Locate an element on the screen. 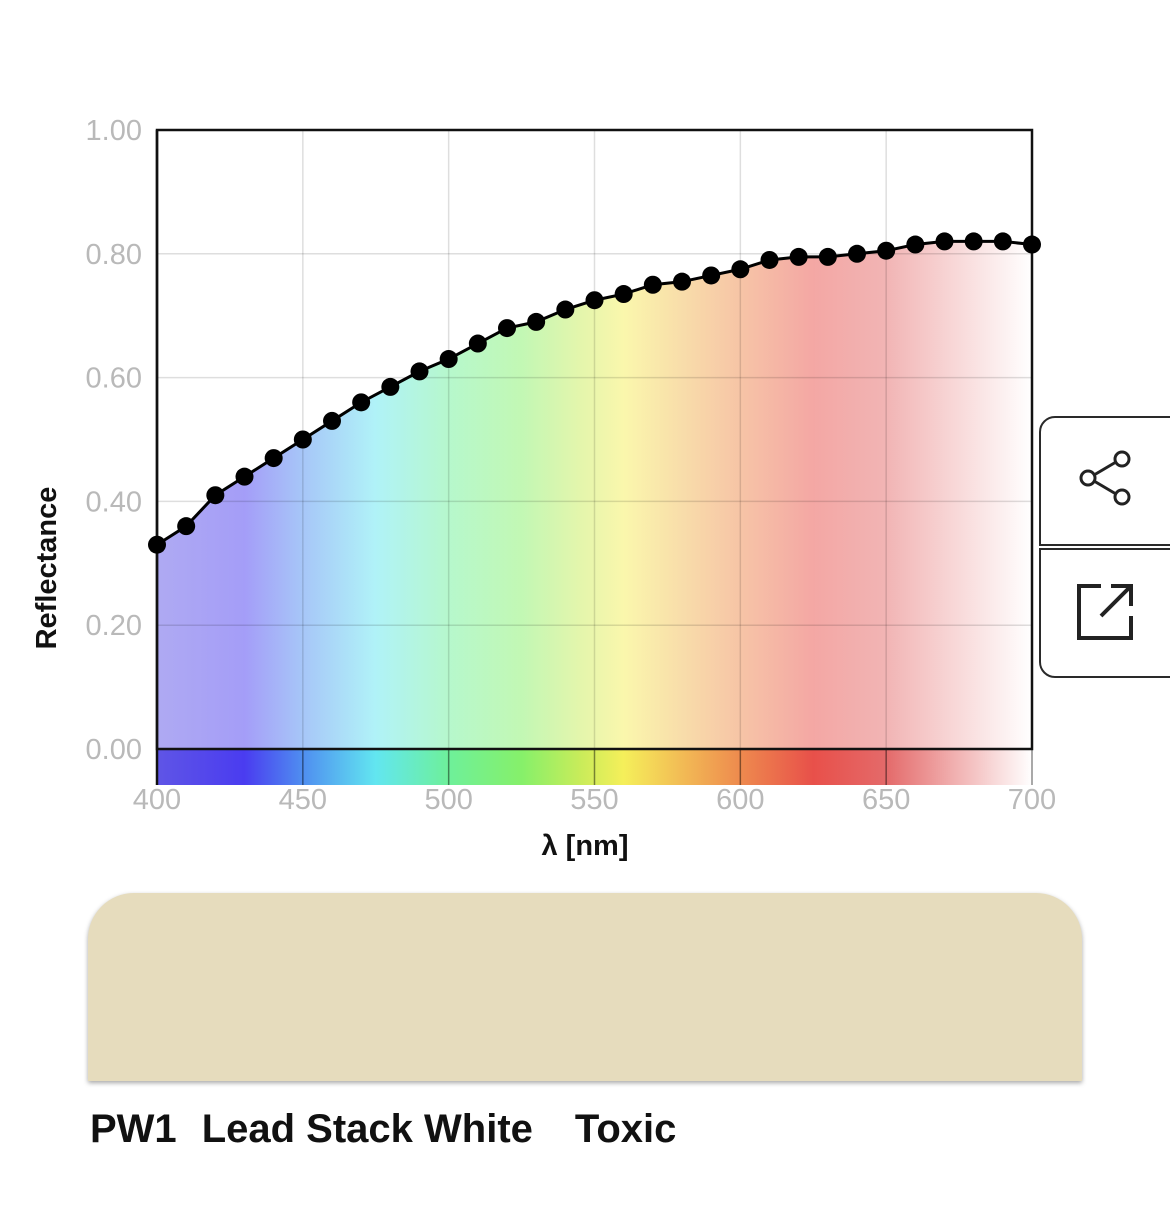 The height and width of the screenshot is (1227, 1170). share-button is located at coordinates (1104, 481).